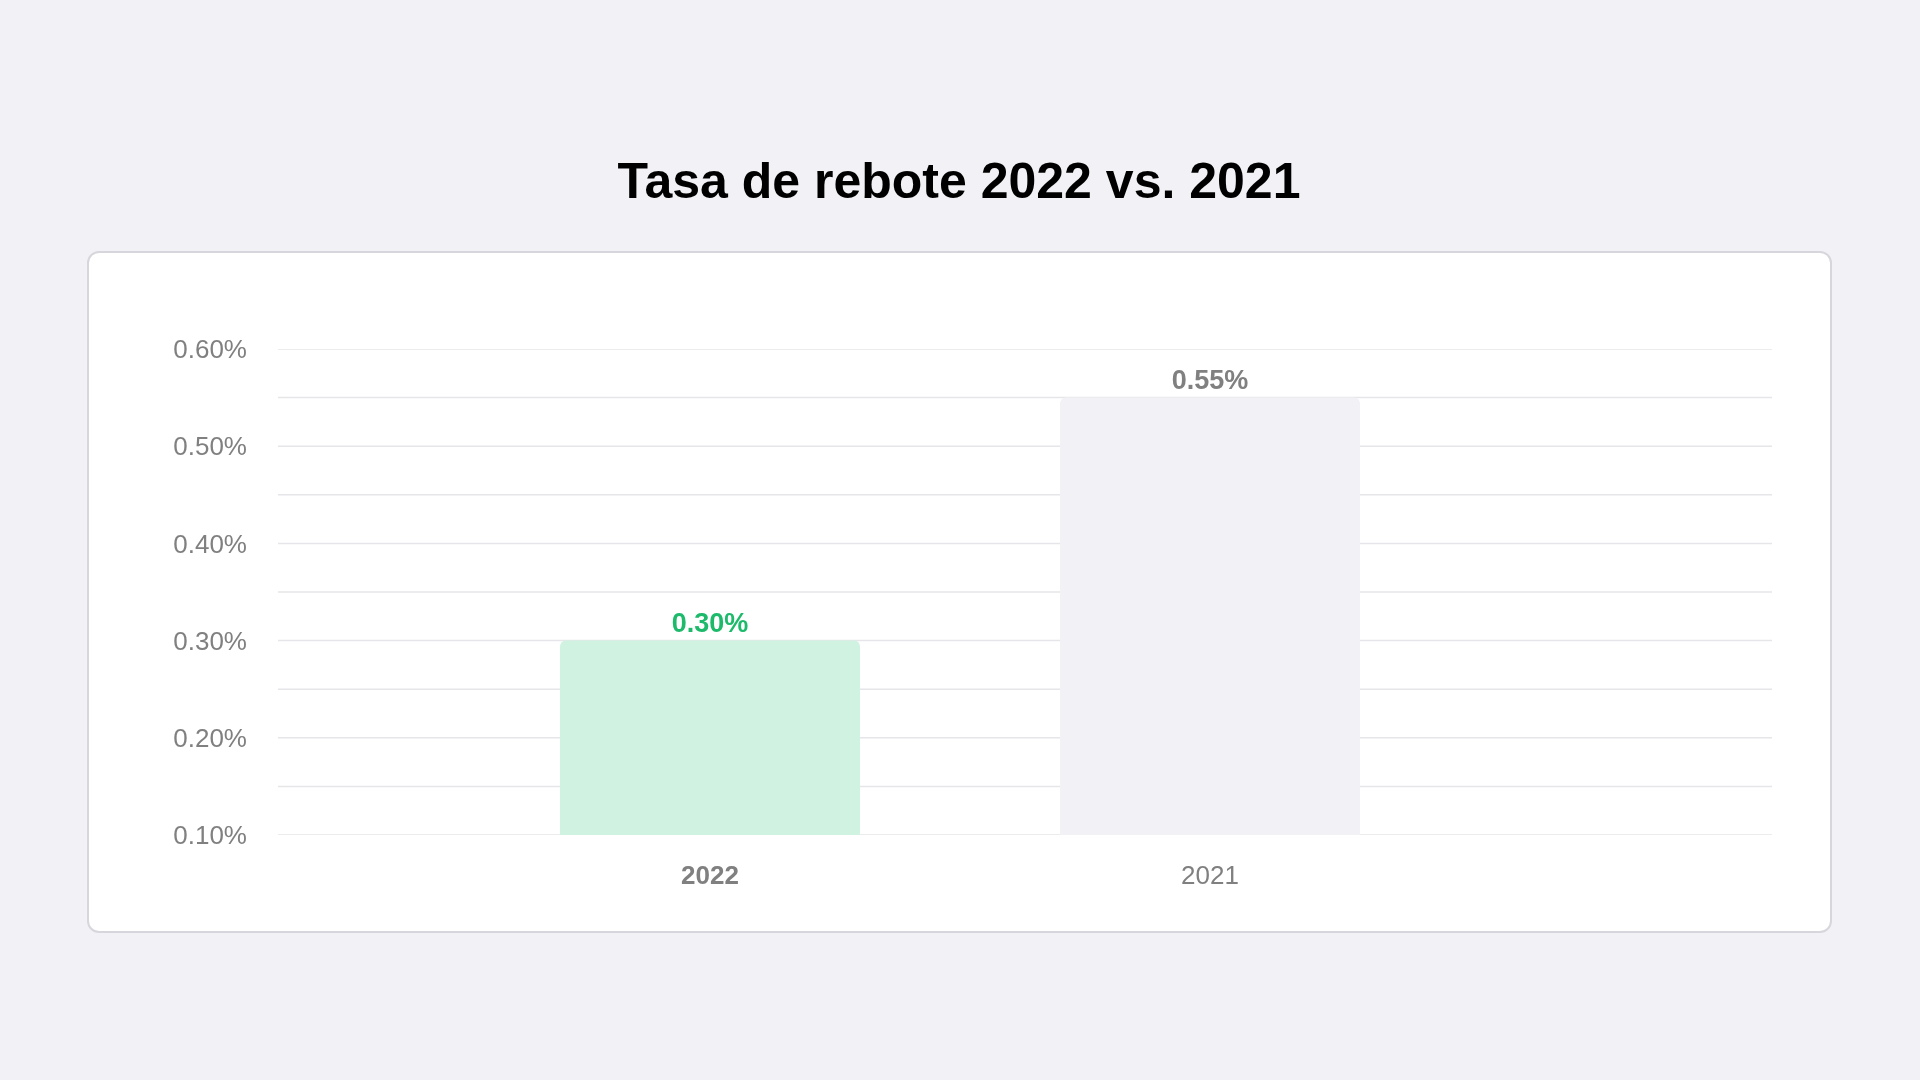 The width and height of the screenshot is (1920, 1080). Describe the element at coordinates (210, 446) in the screenshot. I see `y-tick-label: 0.50%` at that location.